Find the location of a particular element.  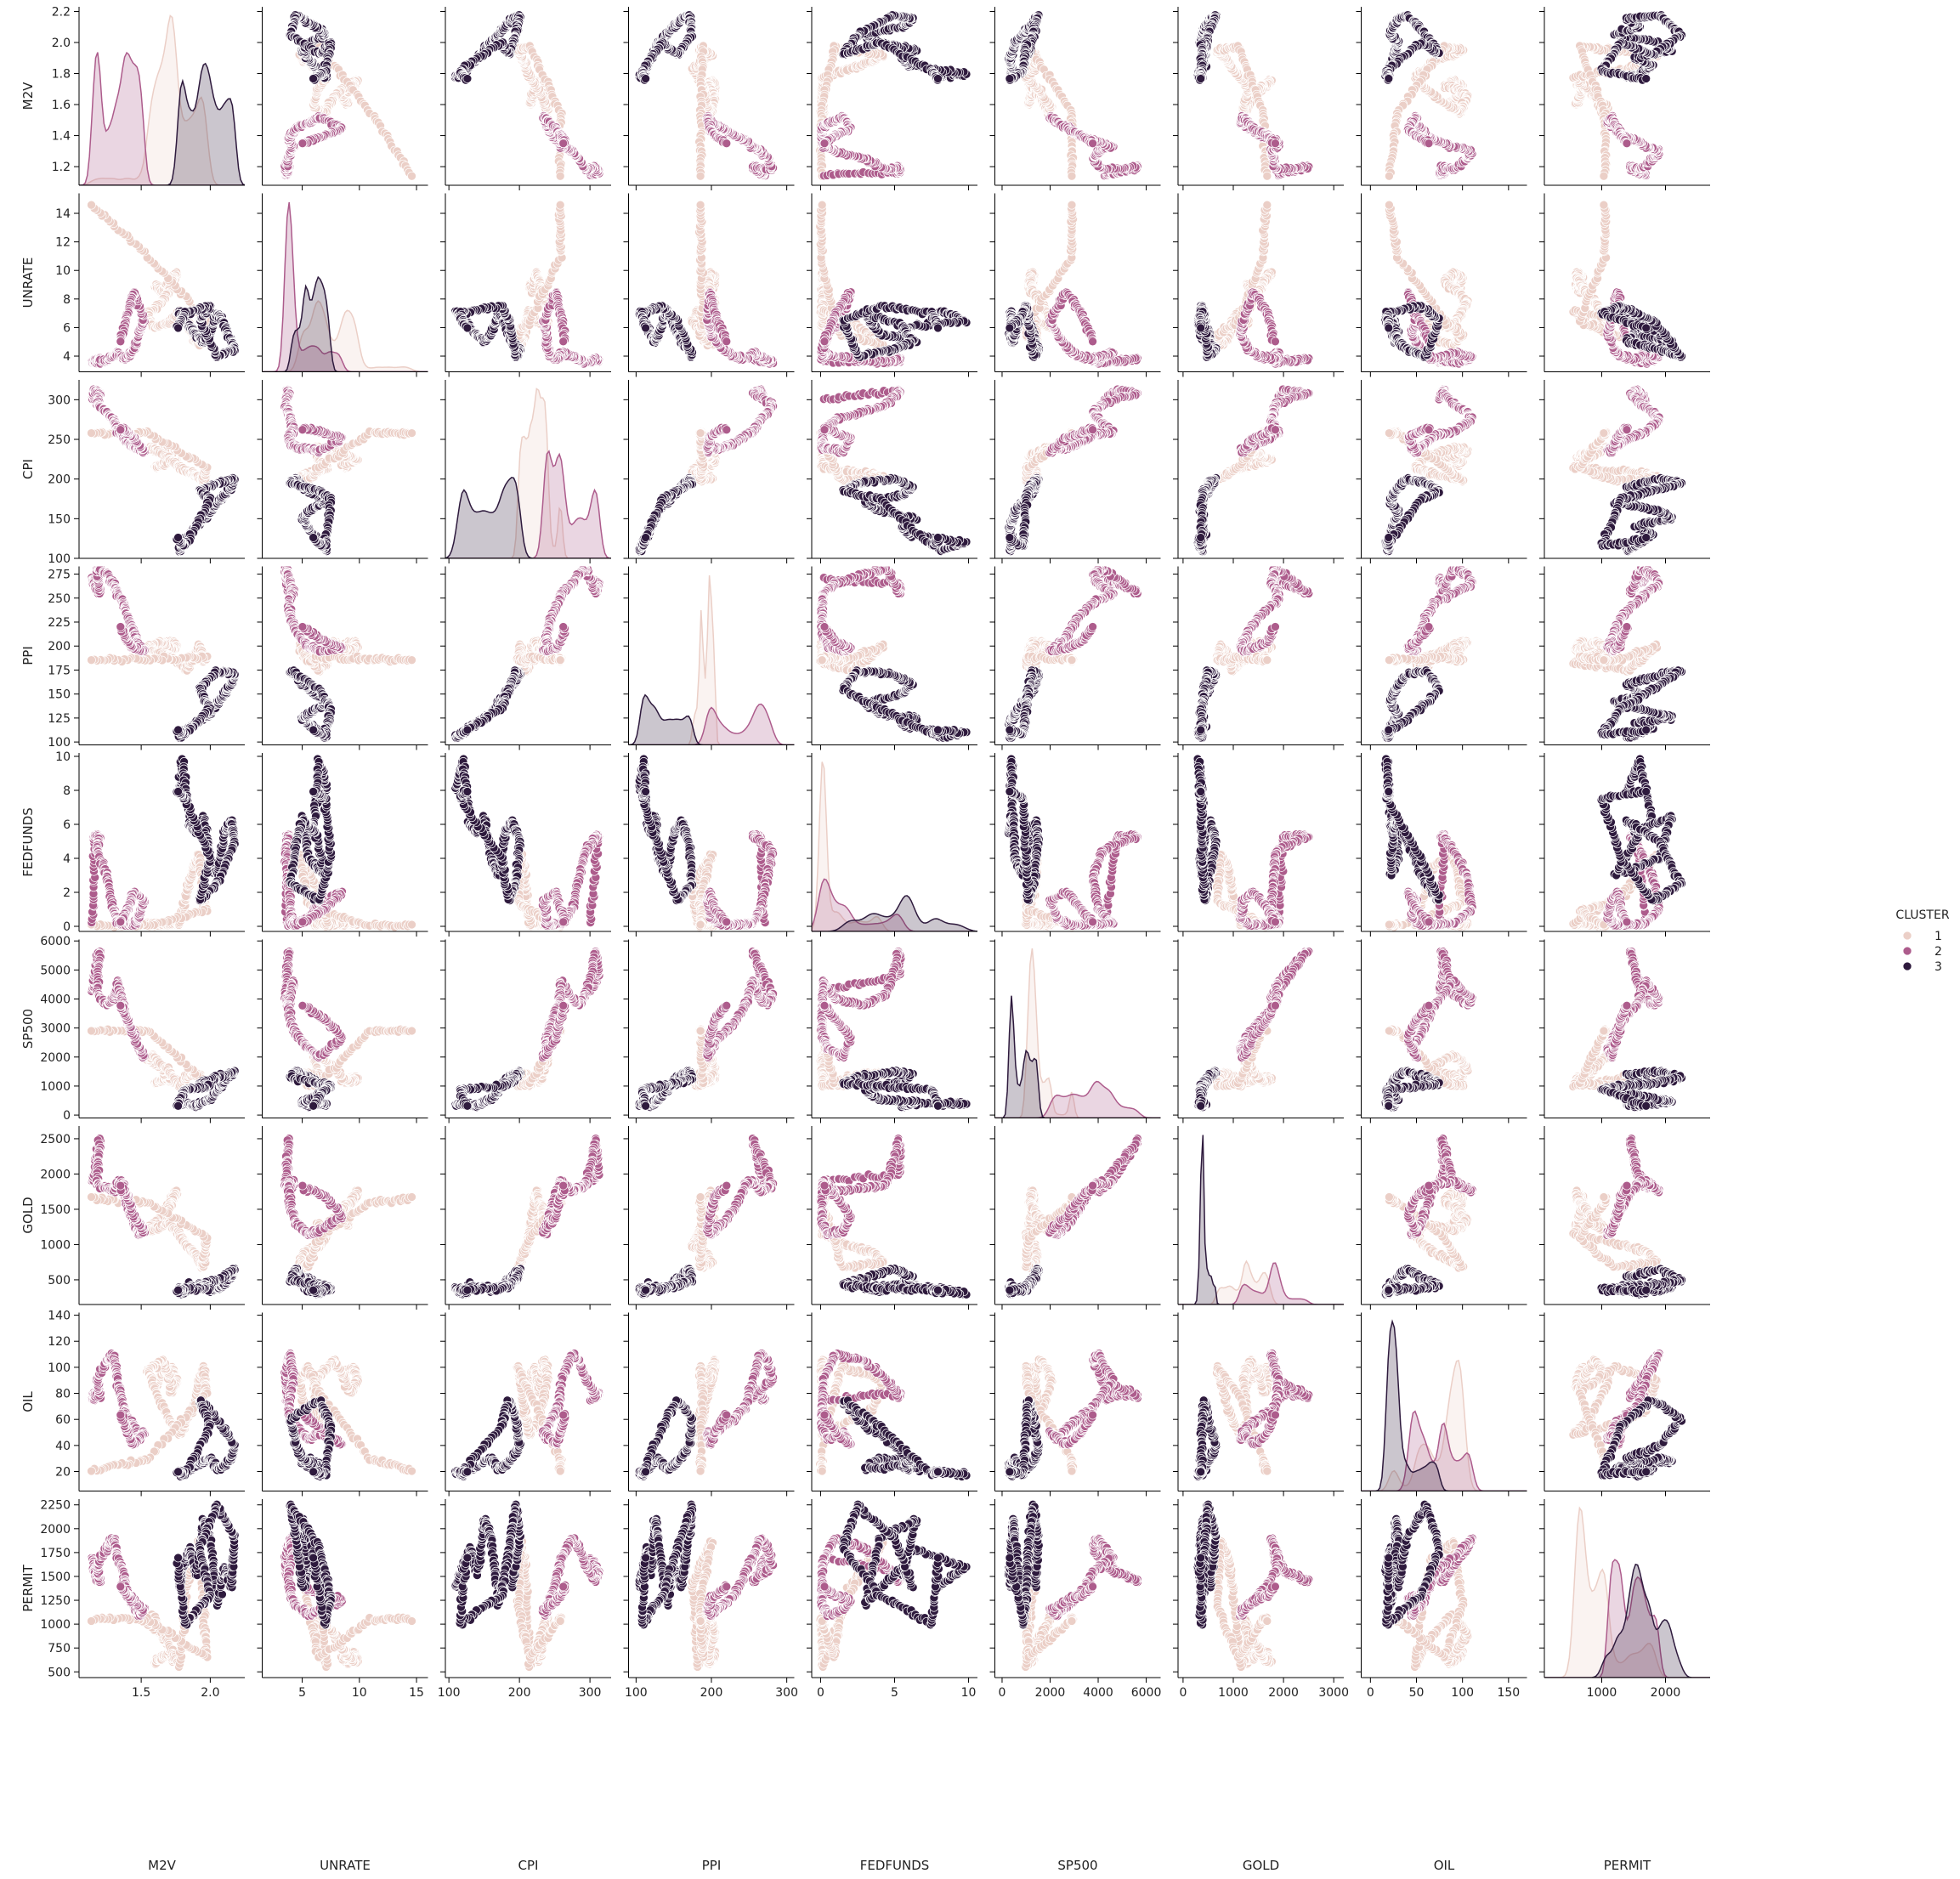

panel-M2V-vs-FEDFUNDS is located at coordinates (892, 98).